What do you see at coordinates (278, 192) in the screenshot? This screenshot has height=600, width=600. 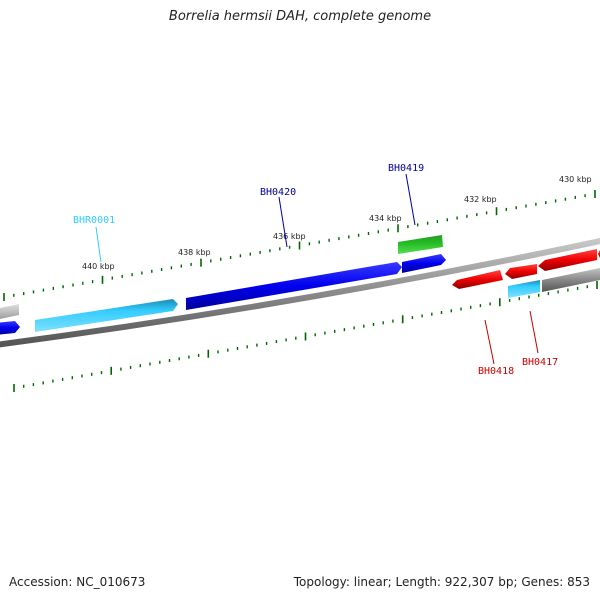 I see `gene-label-BH0420: BH0420` at bounding box center [278, 192].